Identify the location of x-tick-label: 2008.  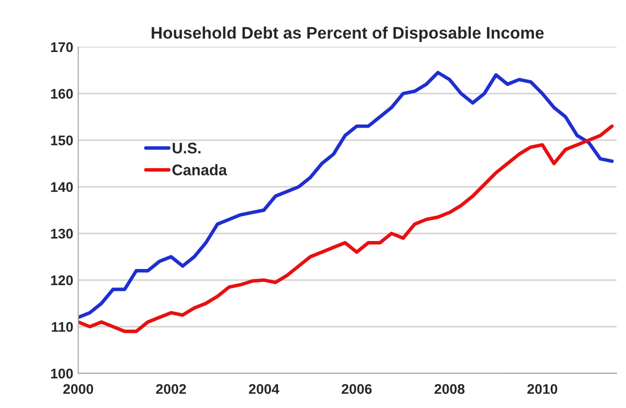
(449, 389).